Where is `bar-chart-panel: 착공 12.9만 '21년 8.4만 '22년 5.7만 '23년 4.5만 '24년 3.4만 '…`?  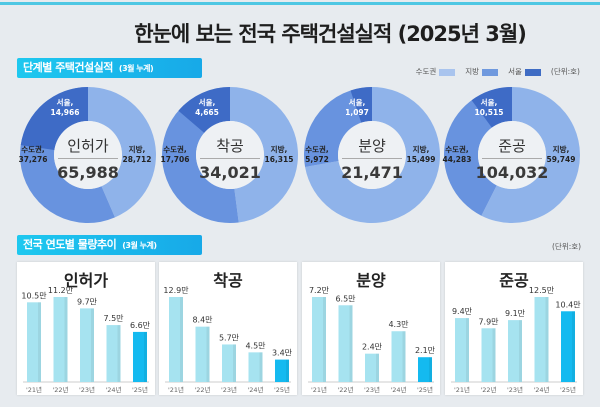 bar-chart-panel: 착공 12.9만 '21년 8.4만 '22년 5.7만 '23년 4.5만 '24년 3.4만 '… is located at coordinates (228, 328).